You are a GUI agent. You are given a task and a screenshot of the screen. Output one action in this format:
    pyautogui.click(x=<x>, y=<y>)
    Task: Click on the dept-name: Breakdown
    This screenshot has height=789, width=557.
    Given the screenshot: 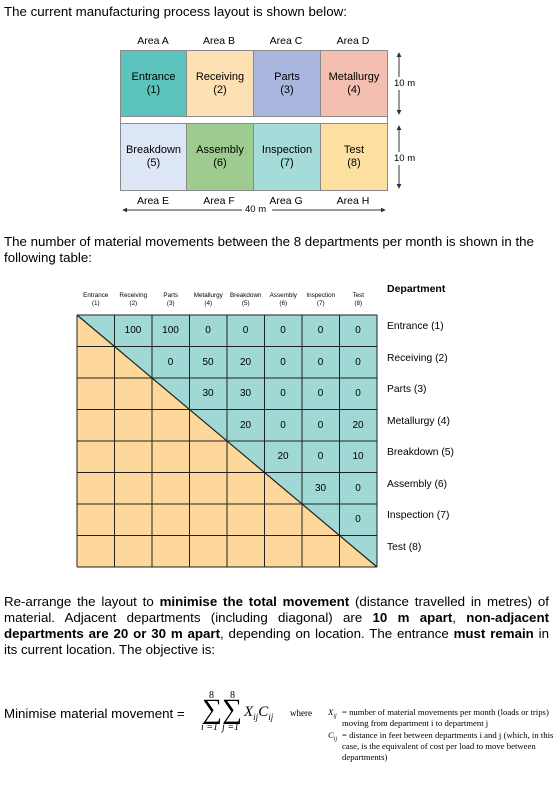 What is the action you would take?
    pyautogui.click(x=153, y=150)
    